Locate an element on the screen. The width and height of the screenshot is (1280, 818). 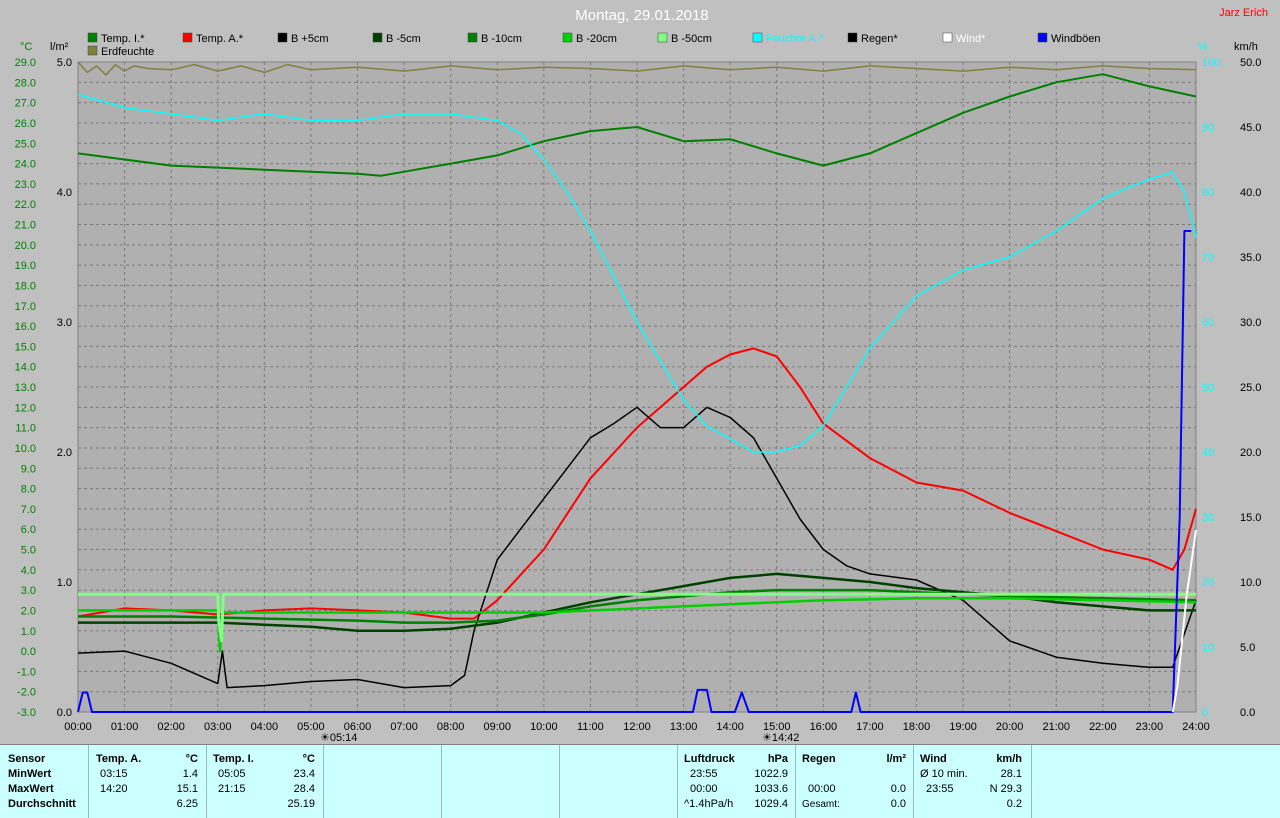
legend-label: Temp. A.* is located at coordinates (220, 39).